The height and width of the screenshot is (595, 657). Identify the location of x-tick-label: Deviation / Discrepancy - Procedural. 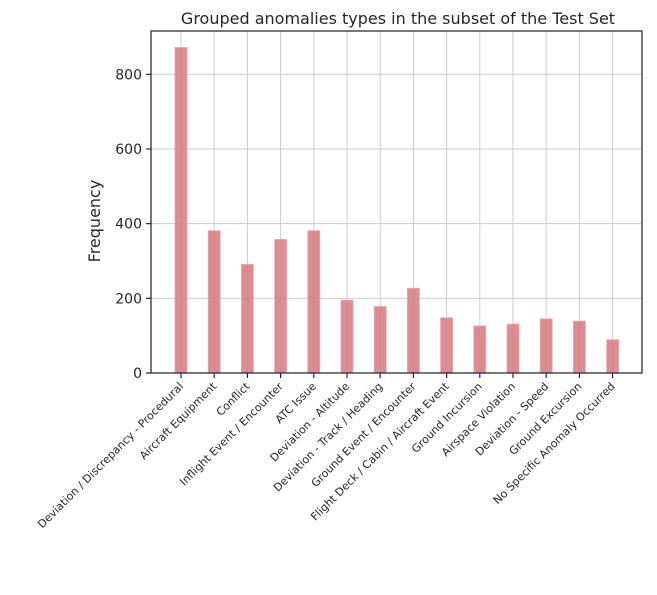
(110, 455).